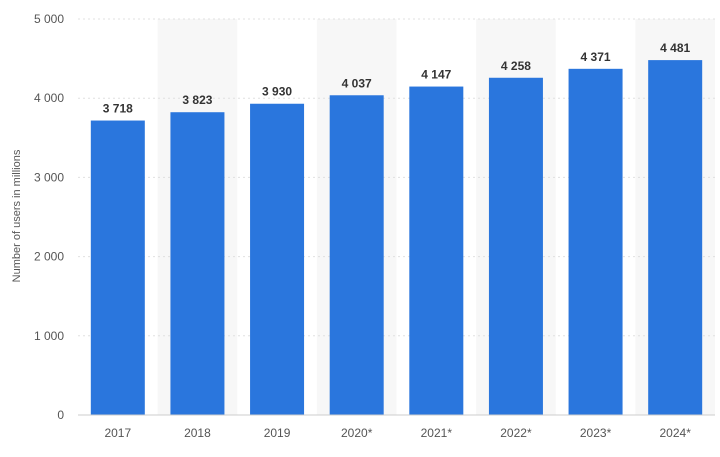 This screenshot has width=720, height=457. What do you see at coordinates (49, 177) in the screenshot?
I see `y-tick-label: 3 000` at bounding box center [49, 177].